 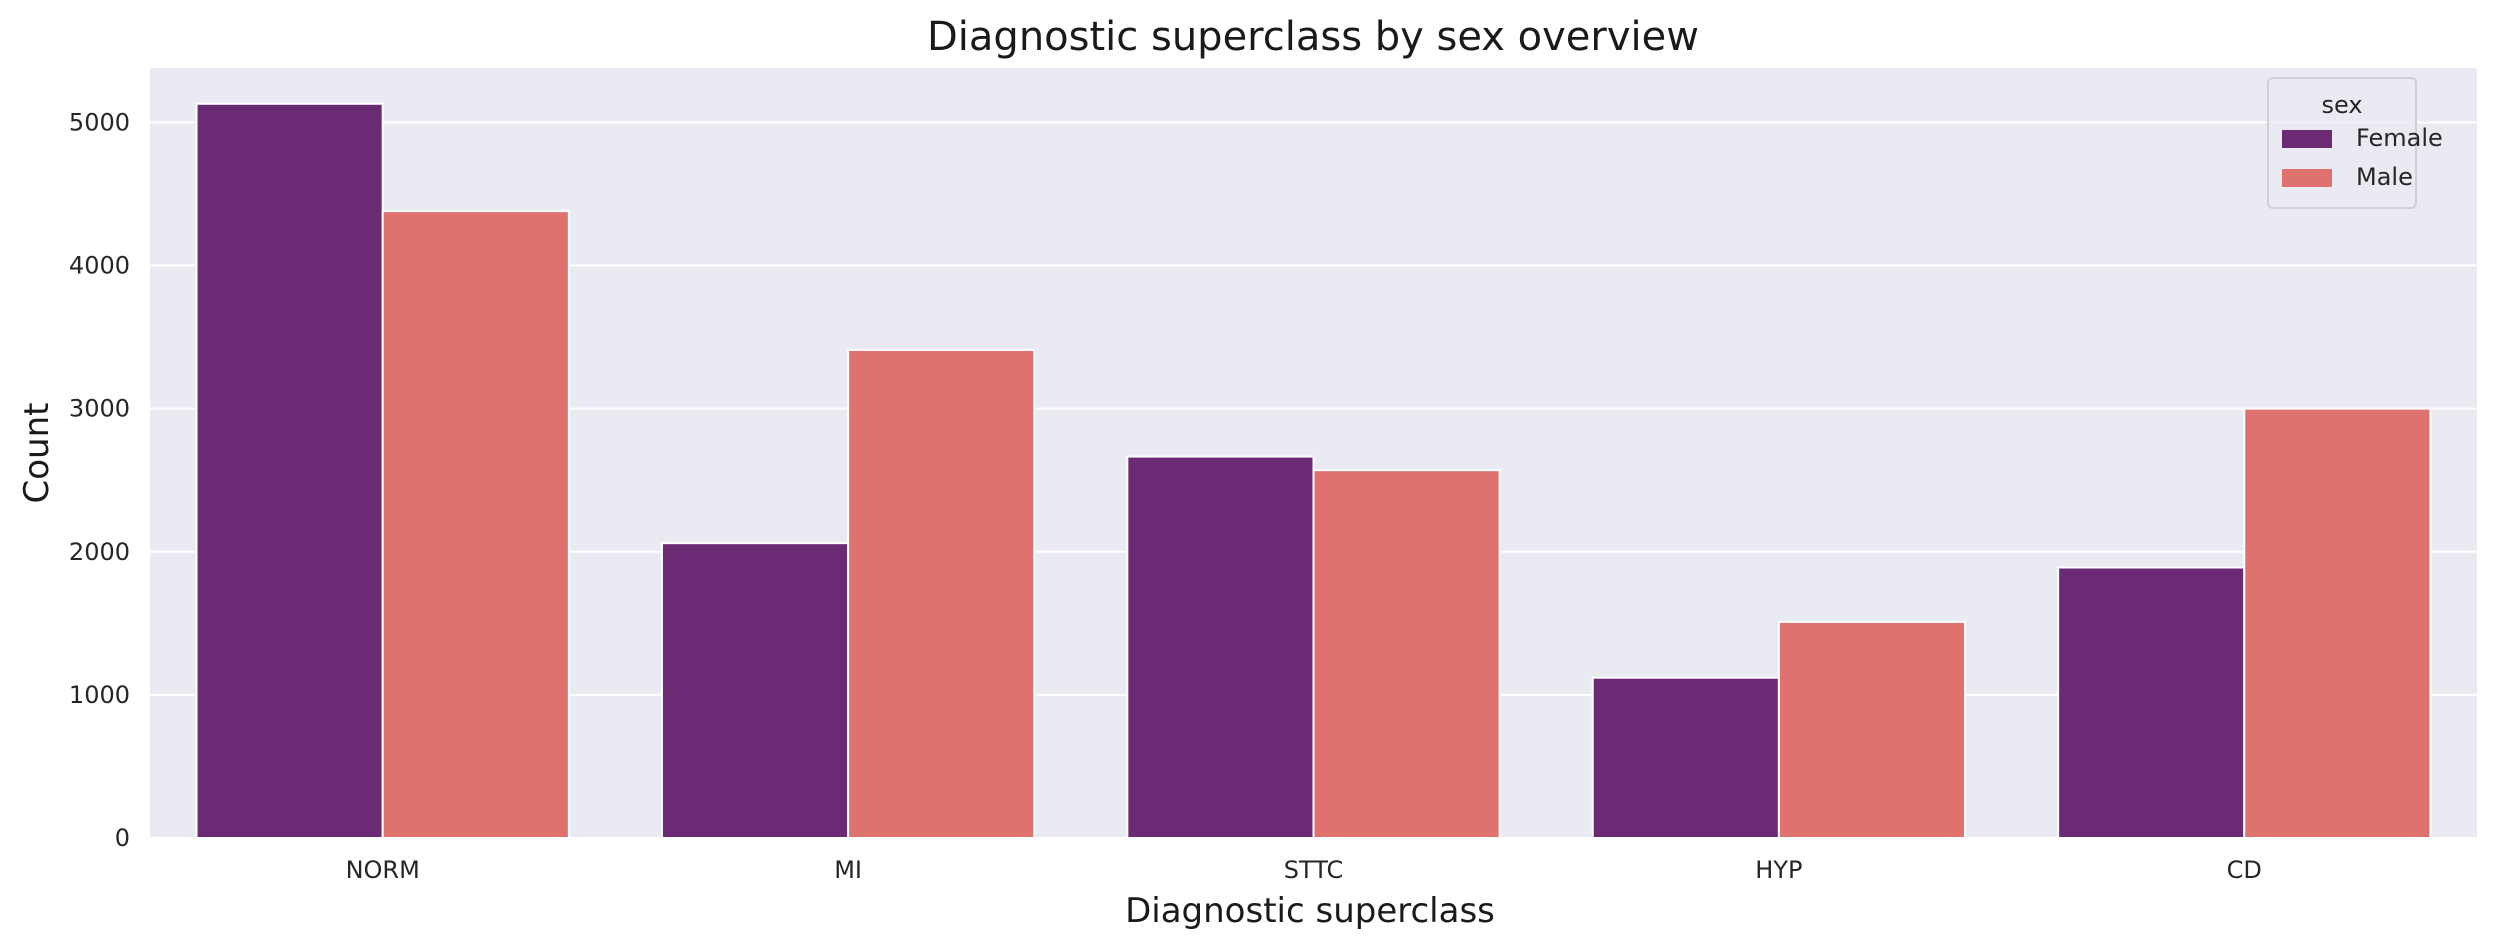 What do you see at coordinates (2384, 177) in the screenshot?
I see `legend-label-male: Male` at bounding box center [2384, 177].